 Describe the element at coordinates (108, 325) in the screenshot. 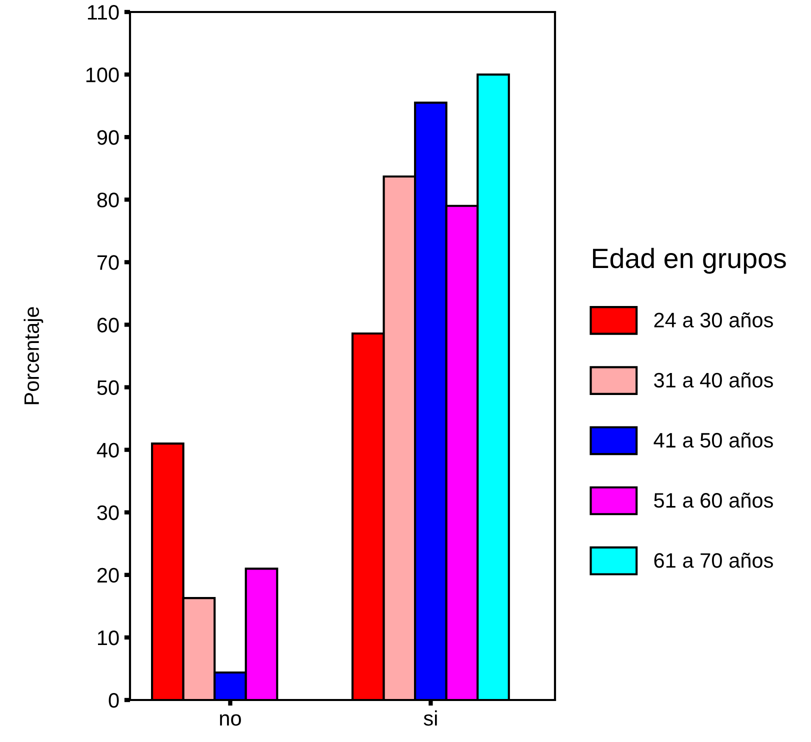

I see `y-tick-label: 60` at that location.